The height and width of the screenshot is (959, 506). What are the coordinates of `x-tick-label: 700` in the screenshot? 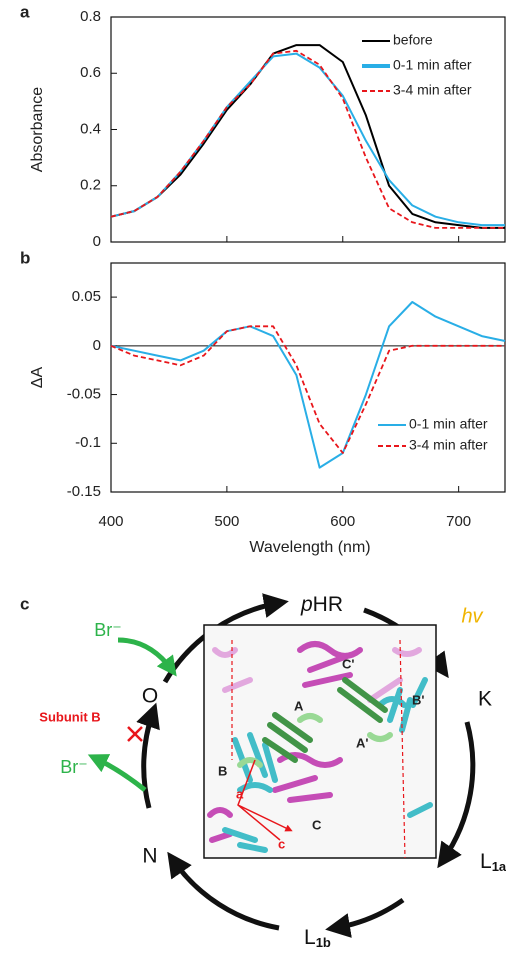 It's located at (458, 521).